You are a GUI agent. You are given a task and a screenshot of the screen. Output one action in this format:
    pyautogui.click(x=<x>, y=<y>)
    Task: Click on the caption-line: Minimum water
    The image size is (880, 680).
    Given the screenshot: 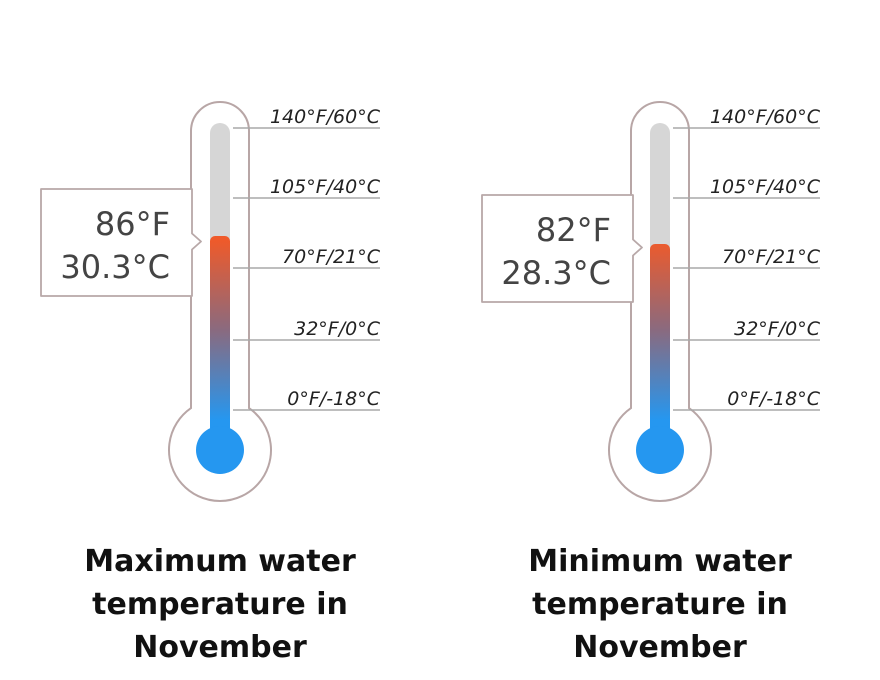 What is the action you would take?
    pyautogui.click(x=660, y=561)
    